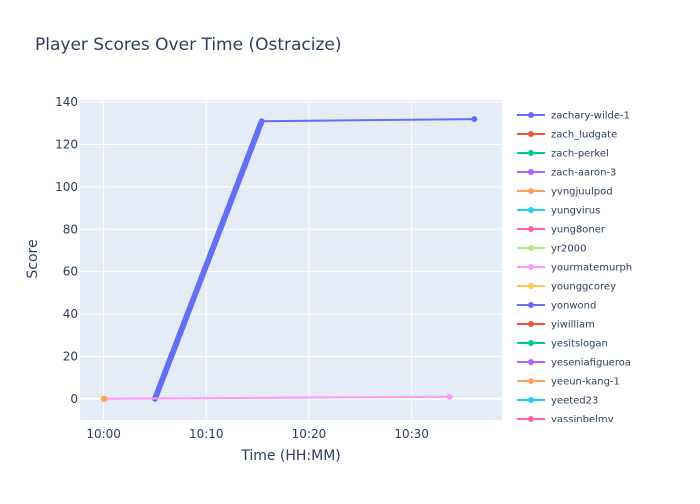 This screenshot has height=504, width=700. What do you see at coordinates (568, 249) in the screenshot?
I see `legend-label: yr2000` at bounding box center [568, 249].